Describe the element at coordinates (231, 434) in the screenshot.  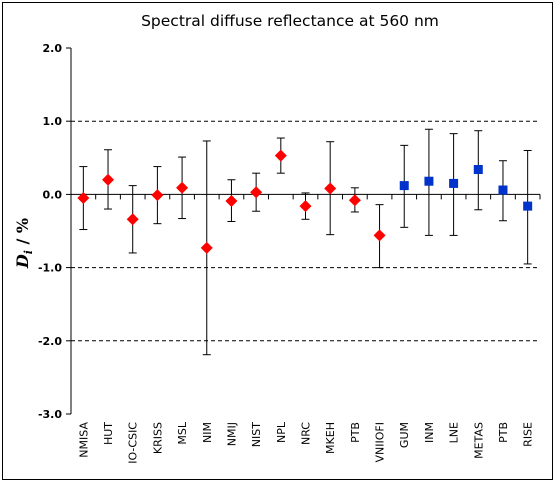
I see `x-tick-label: NMIJ` at that location.